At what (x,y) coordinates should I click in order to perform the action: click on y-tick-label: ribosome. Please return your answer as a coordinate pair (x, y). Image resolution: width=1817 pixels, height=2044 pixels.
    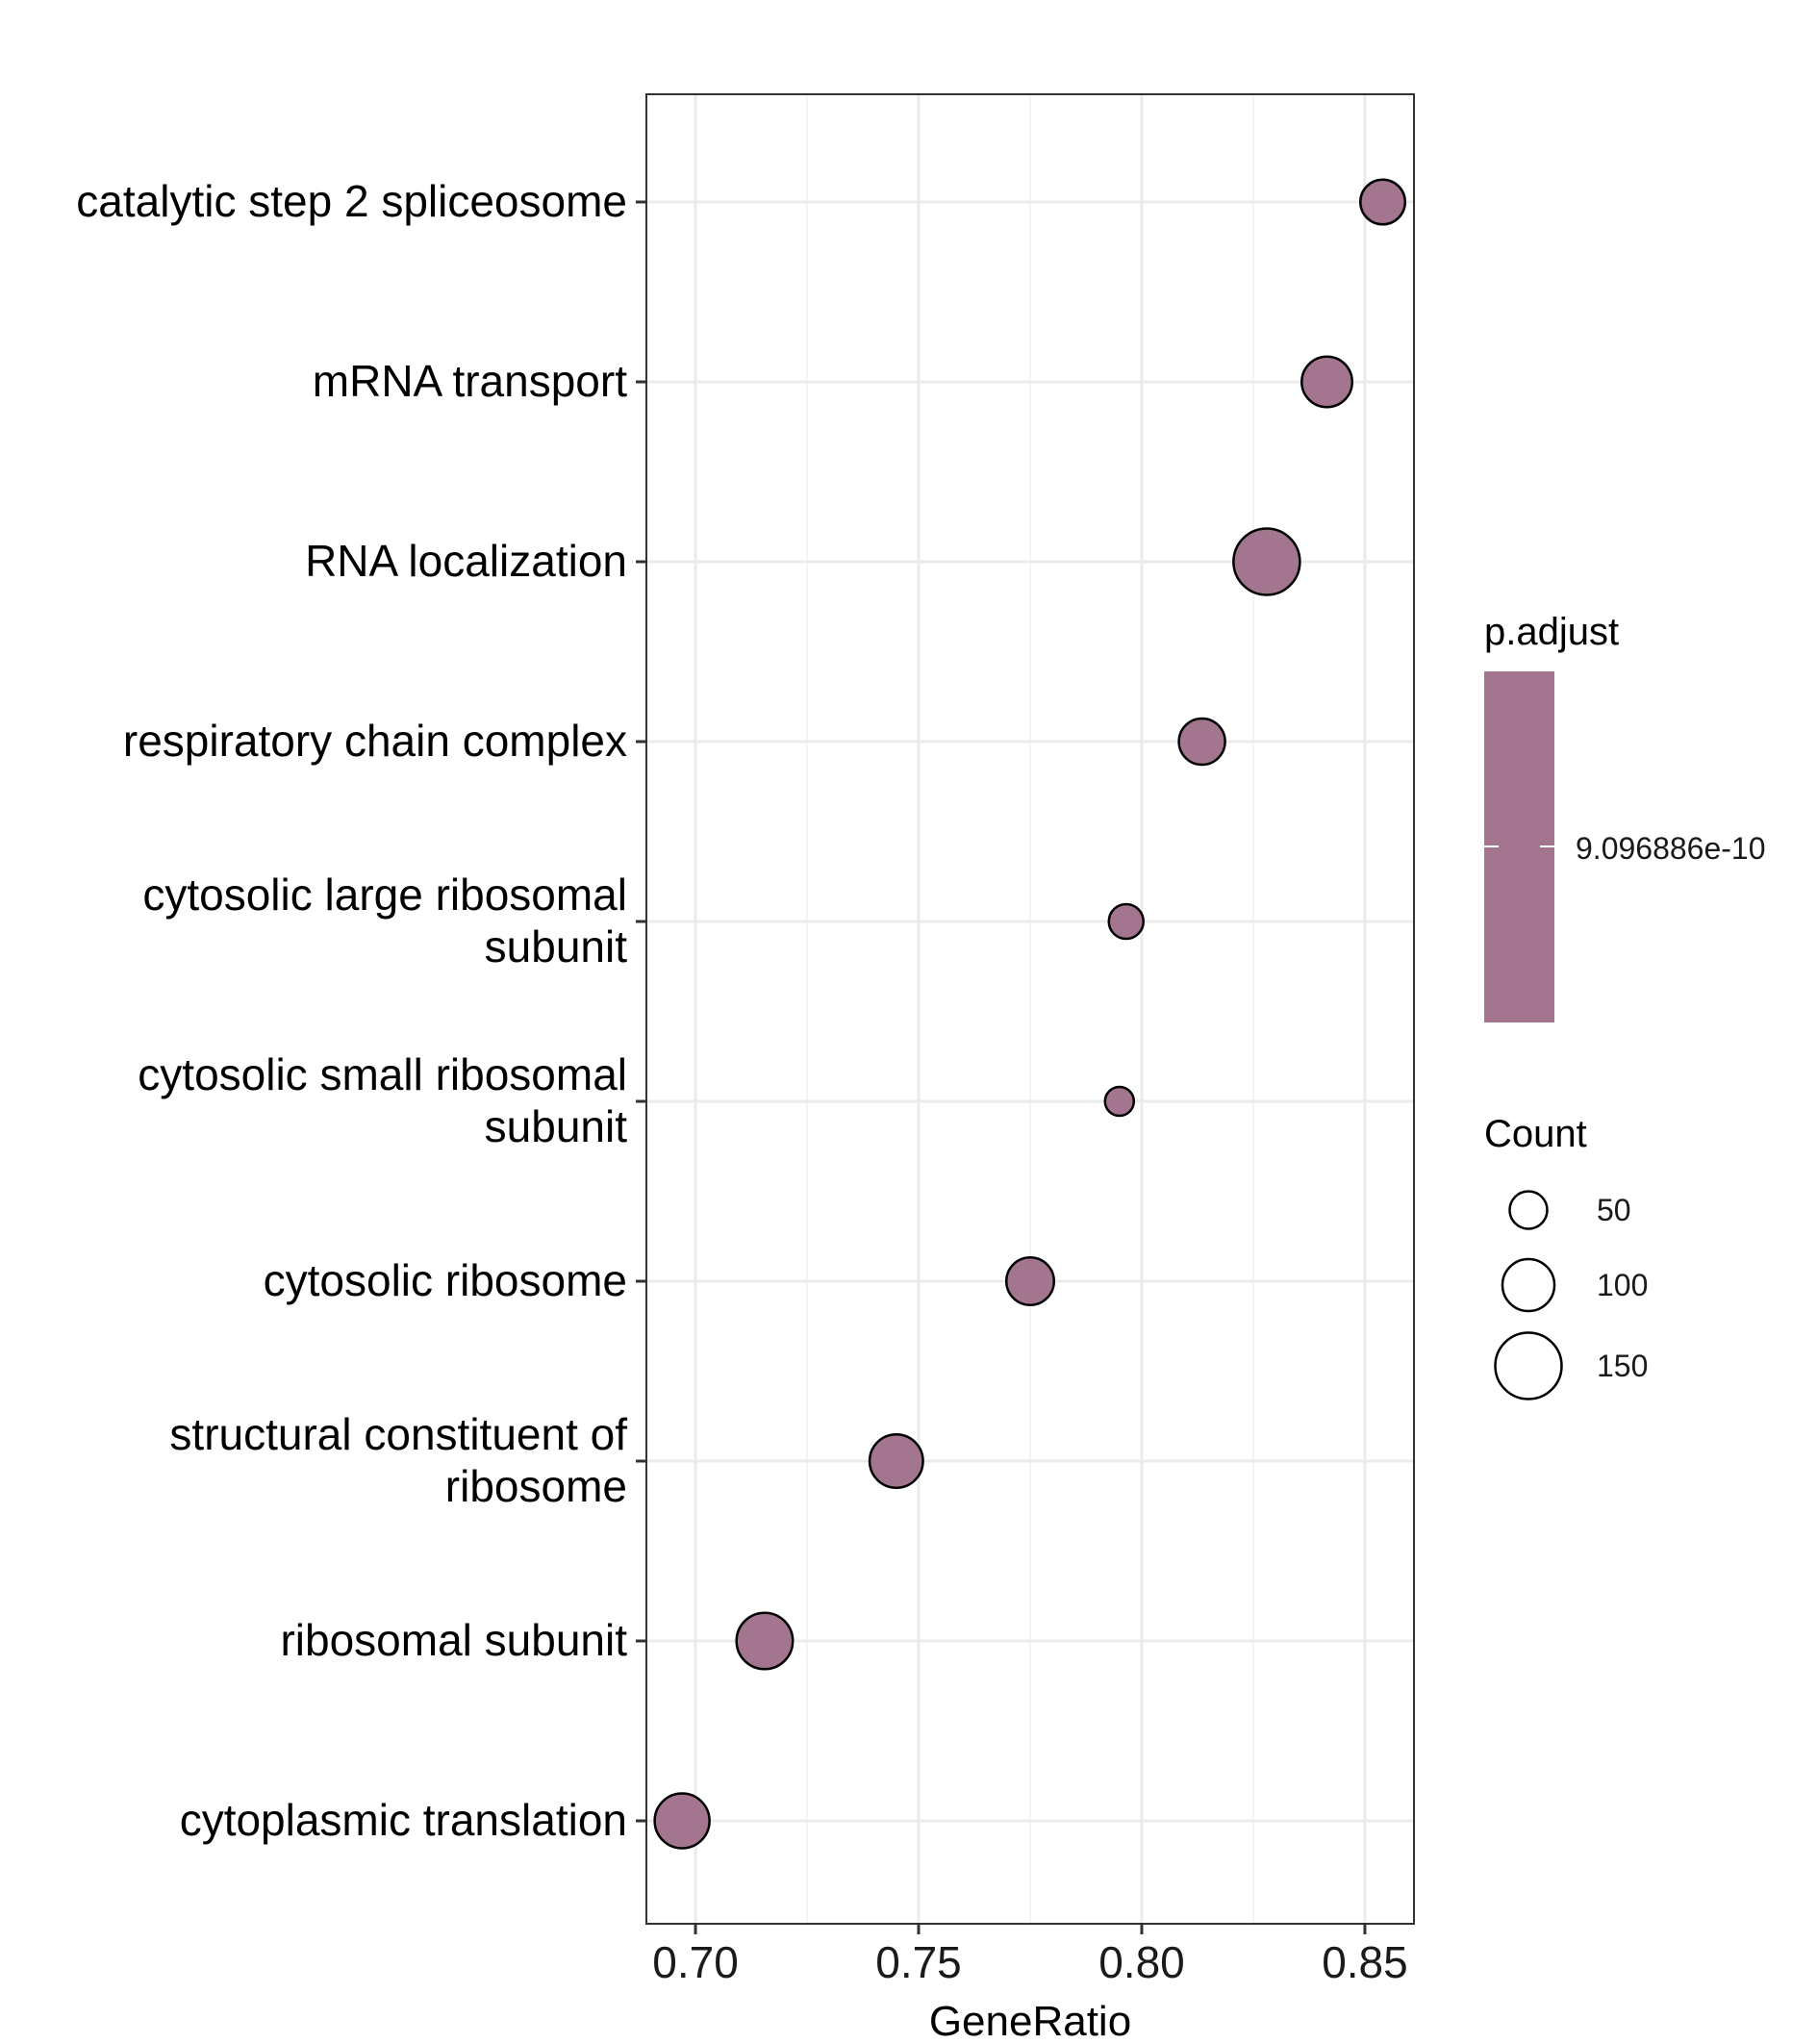
    Looking at the image, I should click on (536, 1486).